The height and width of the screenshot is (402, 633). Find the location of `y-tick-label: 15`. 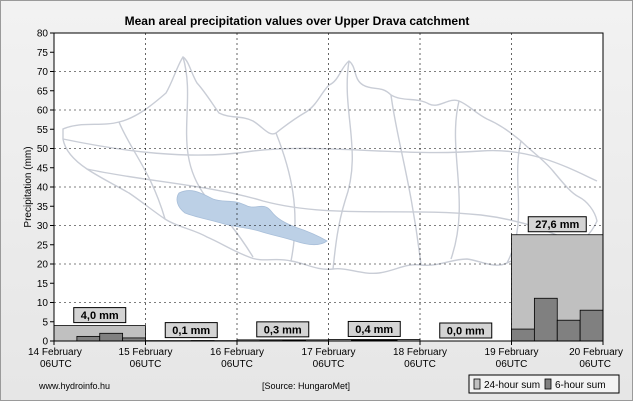

y-tick-label: 15 is located at coordinates (43, 284).